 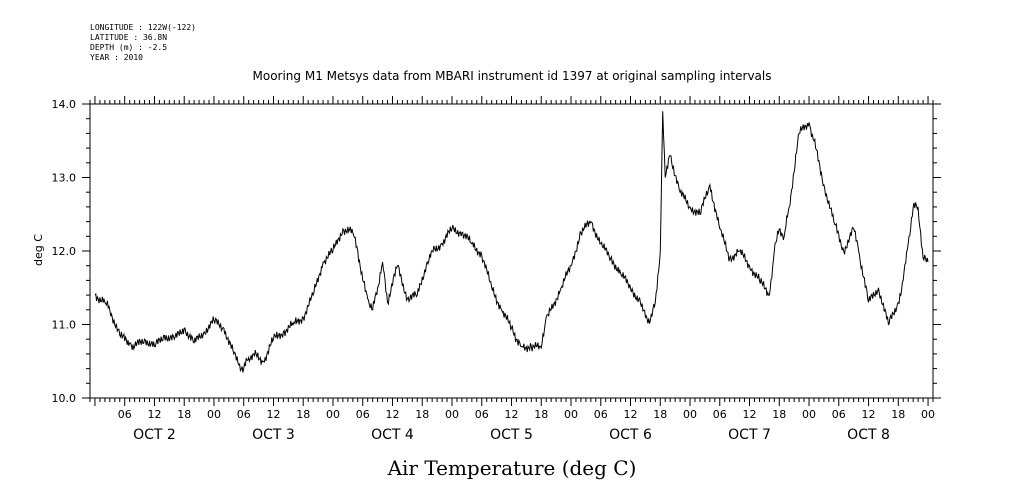 I want to click on y-tick-label: 12.0, so click(x=64, y=251).